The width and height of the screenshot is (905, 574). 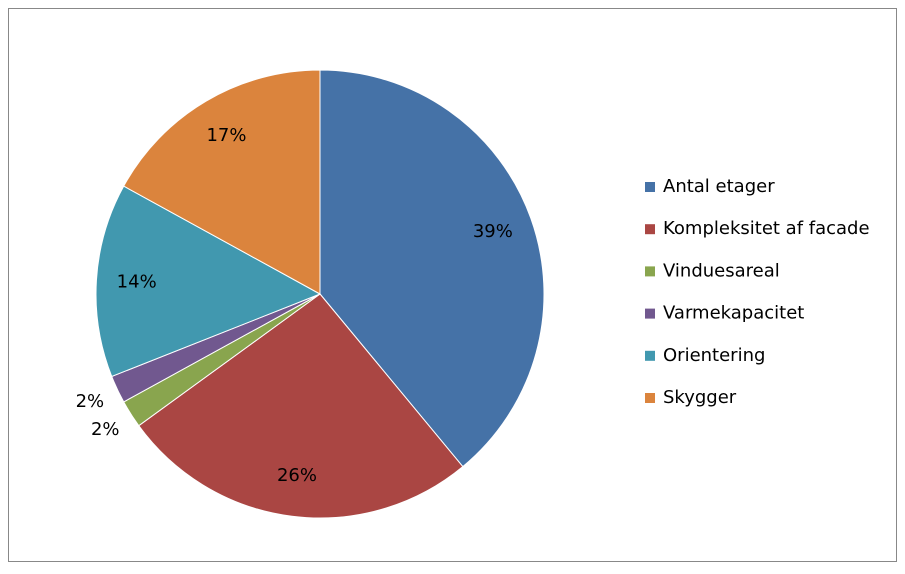 What do you see at coordinates (719, 186) in the screenshot?
I see `legend-label: Antal etager` at bounding box center [719, 186].